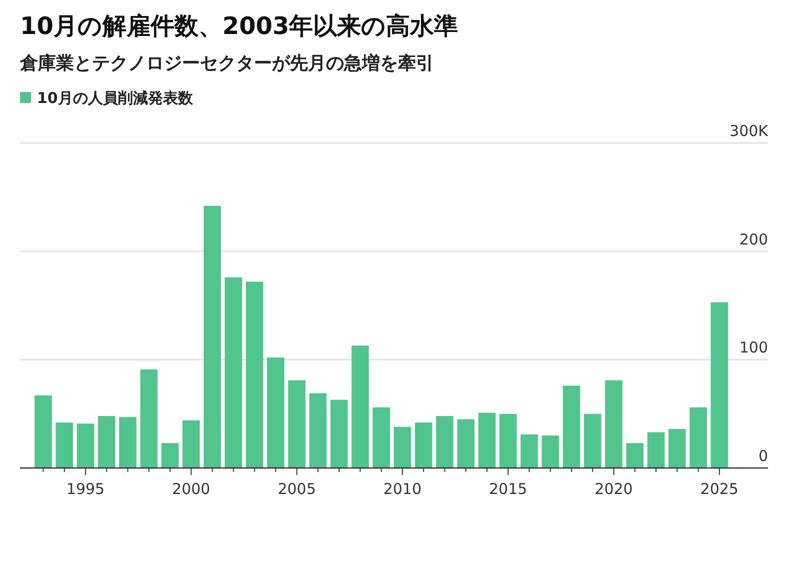  Describe the element at coordinates (750, 131) in the screenshot. I see `y-tick-label: 300K` at that location.